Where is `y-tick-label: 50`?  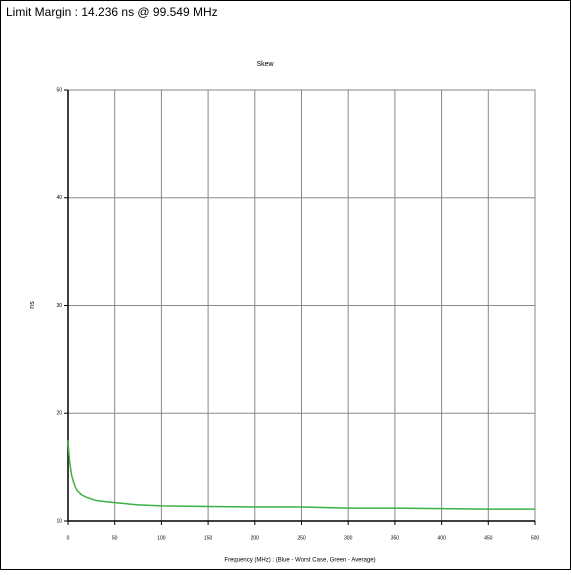 y-tick-label: 50 is located at coordinates (59, 90).